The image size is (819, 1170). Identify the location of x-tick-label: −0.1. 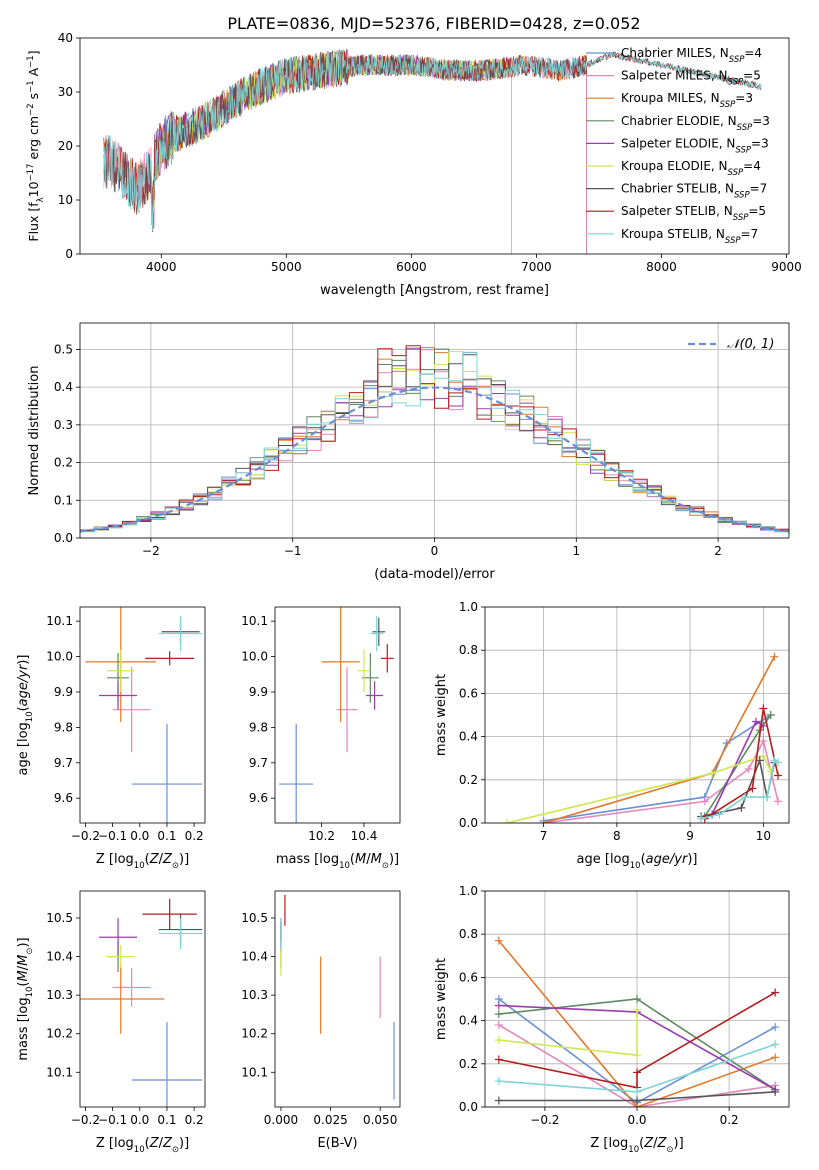
(112, 1120).